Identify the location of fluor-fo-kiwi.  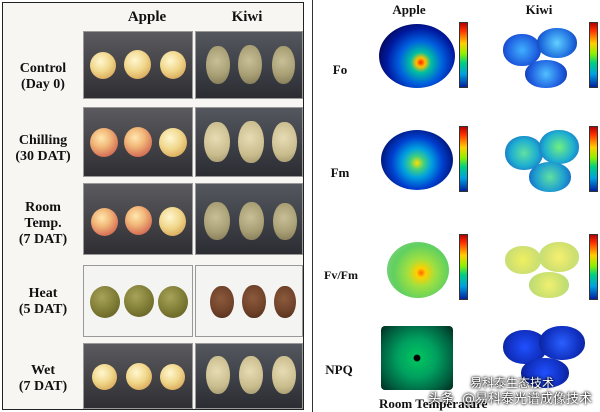
(549, 57).